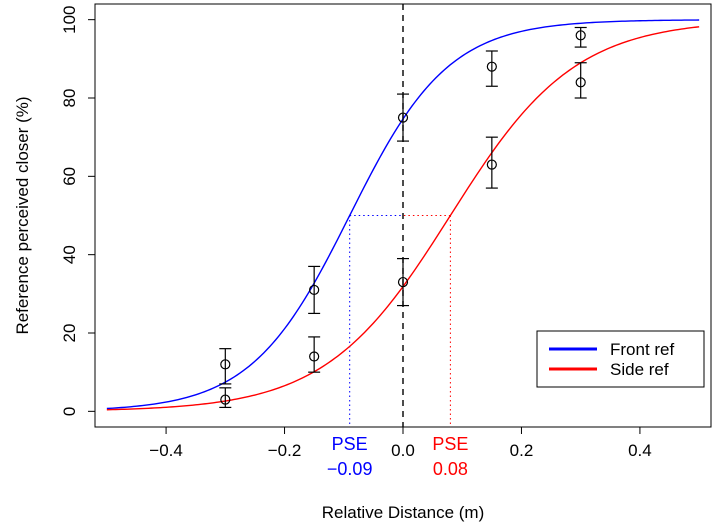 The width and height of the screenshot is (721, 530). I want to click on x-tick-label: −0.4, so click(166, 450).